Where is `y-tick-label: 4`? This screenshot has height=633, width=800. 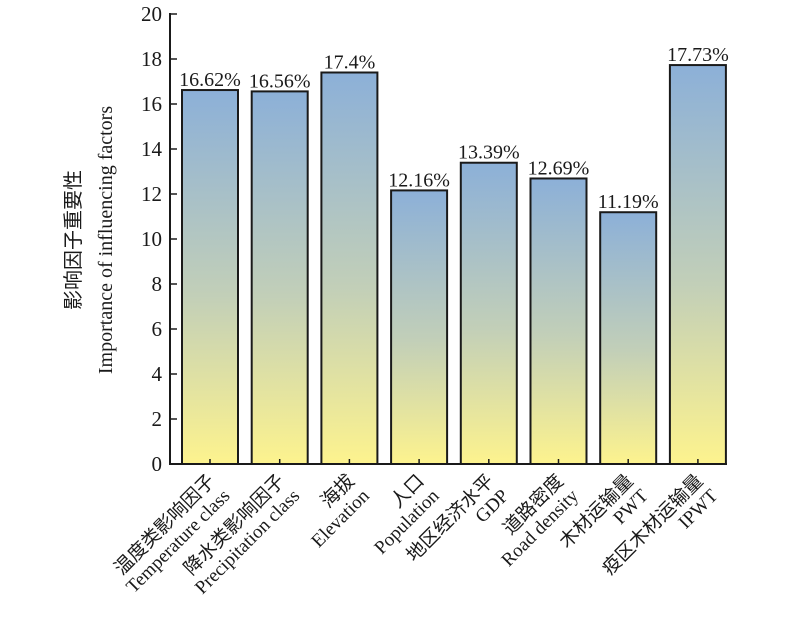 y-tick-label: 4 is located at coordinates (157, 374).